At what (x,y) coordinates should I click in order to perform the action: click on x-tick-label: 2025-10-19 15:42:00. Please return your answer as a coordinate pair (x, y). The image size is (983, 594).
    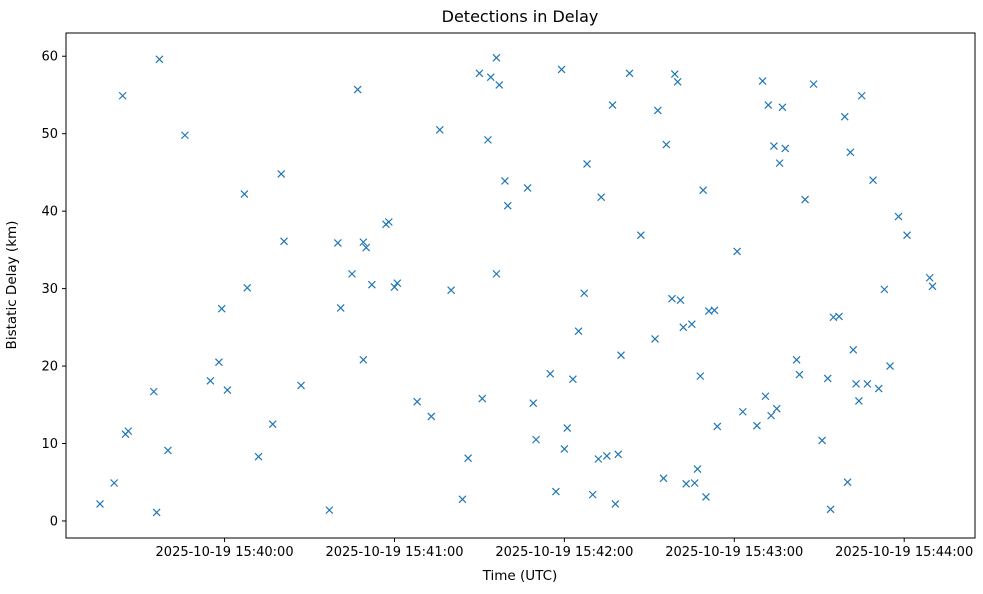
    Looking at the image, I should click on (564, 552).